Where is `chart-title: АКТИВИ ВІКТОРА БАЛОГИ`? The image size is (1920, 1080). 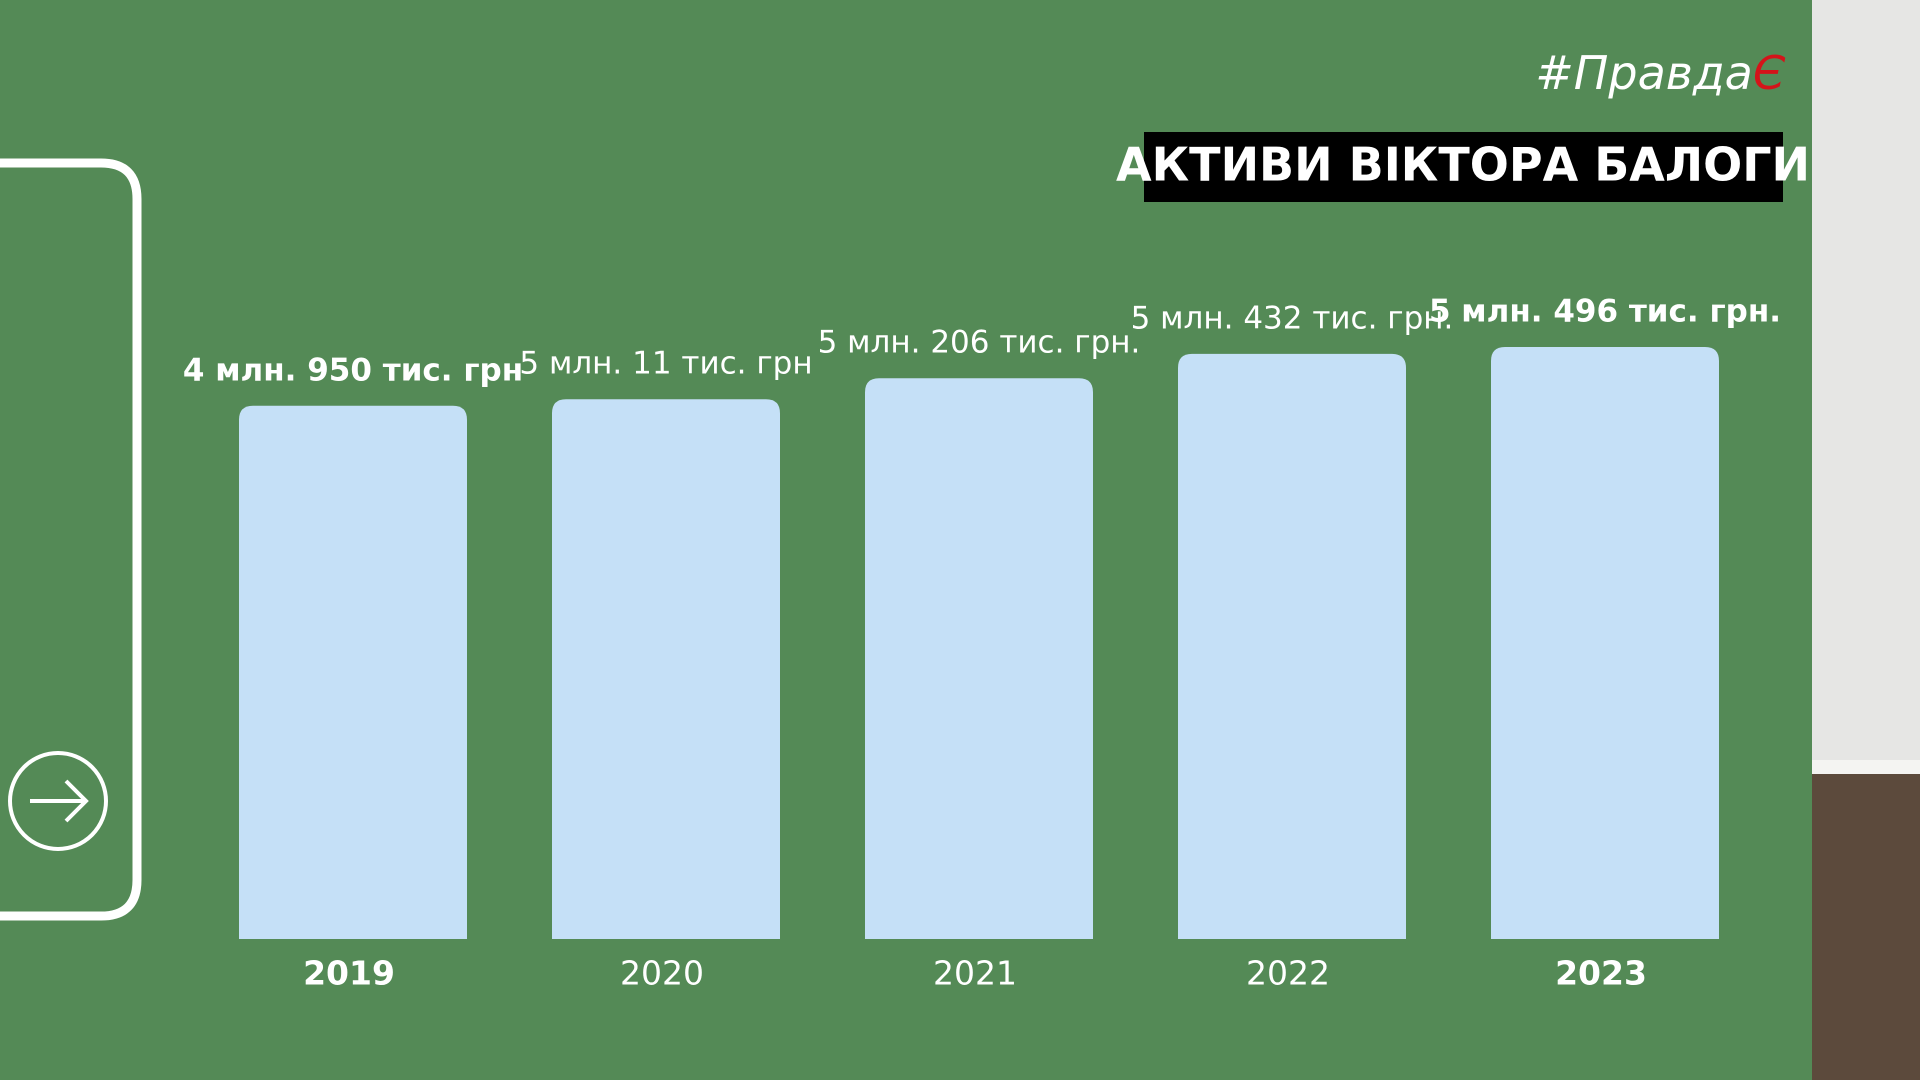
chart-title: АКТИВИ ВІКТОРА БАЛОГИ is located at coordinates (1463, 165).